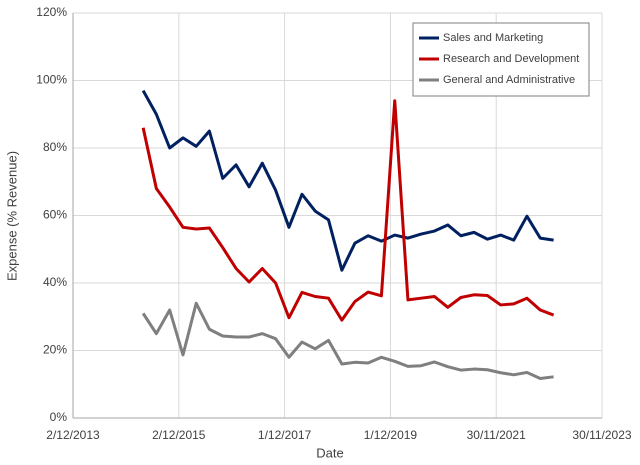 This screenshot has height=465, width=640. Describe the element at coordinates (509, 80) in the screenshot. I see `legend-label: General and Administrative` at that location.